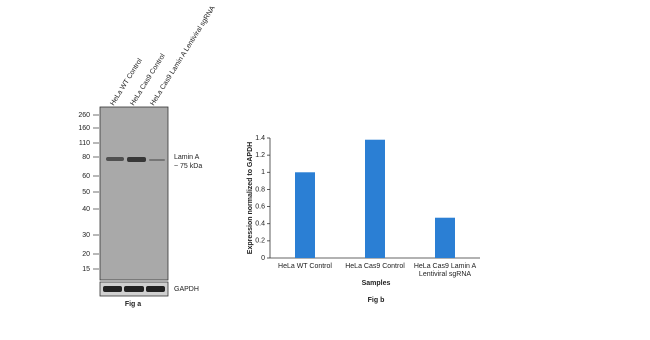 The image size is (650, 340). What do you see at coordinates (260, 241) in the screenshot?
I see `y-tick-label: 0.2` at bounding box center [260, 241].